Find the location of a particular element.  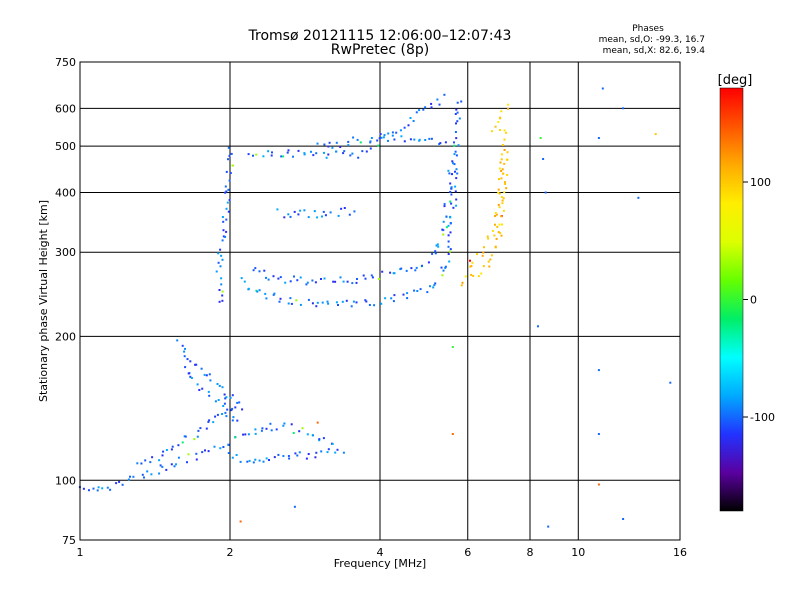

y-tick-label: 200 is located at coordinates (65, 336).